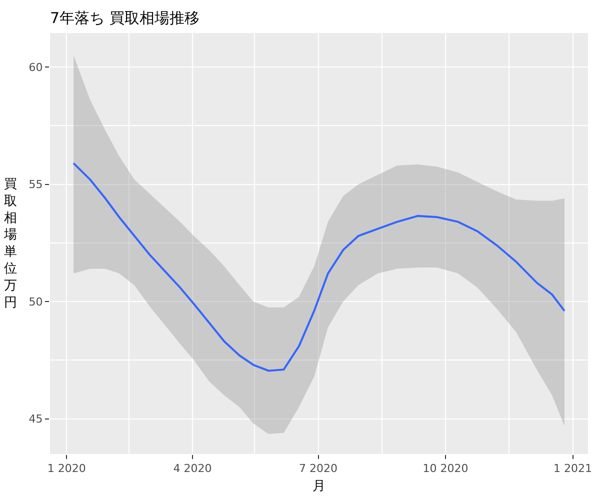 The image size is (600, 500). What do you see at coordinates (318, 469) in the screenshot?
I see `x-tick-label: 7 2020` at bounding box center [318, 469].